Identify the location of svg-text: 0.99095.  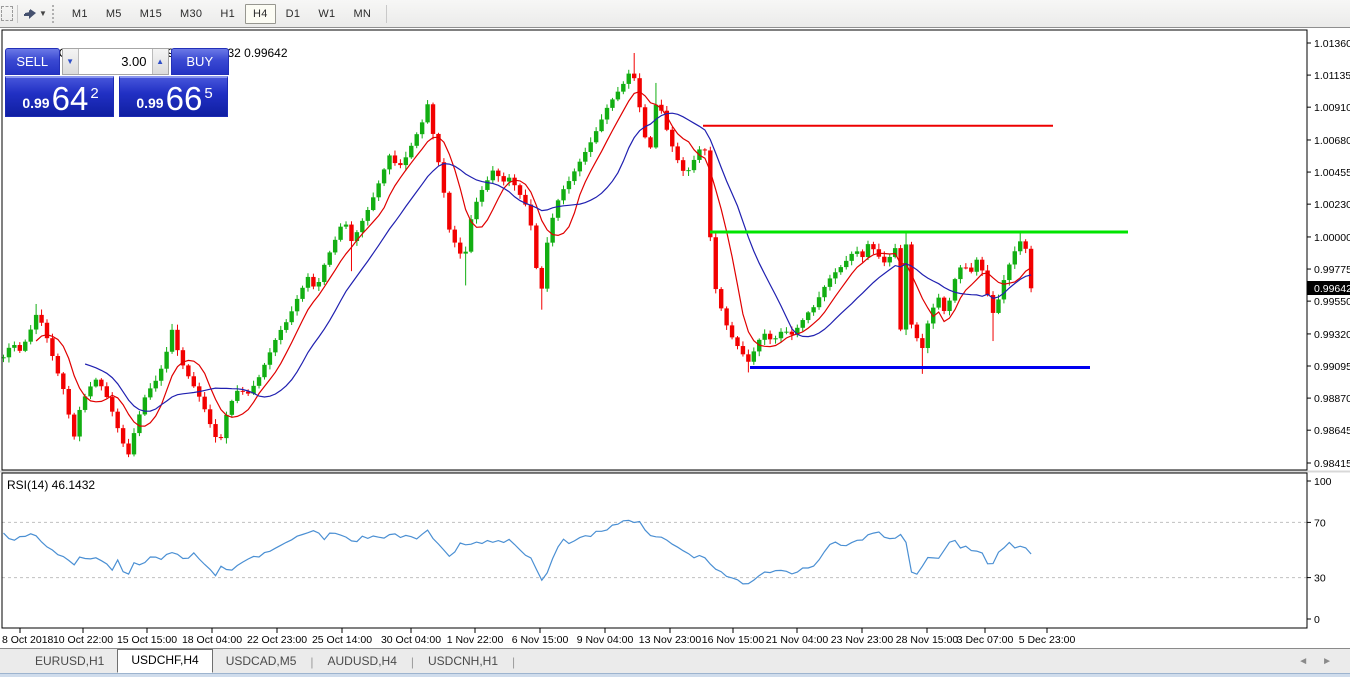
(1332, 367).